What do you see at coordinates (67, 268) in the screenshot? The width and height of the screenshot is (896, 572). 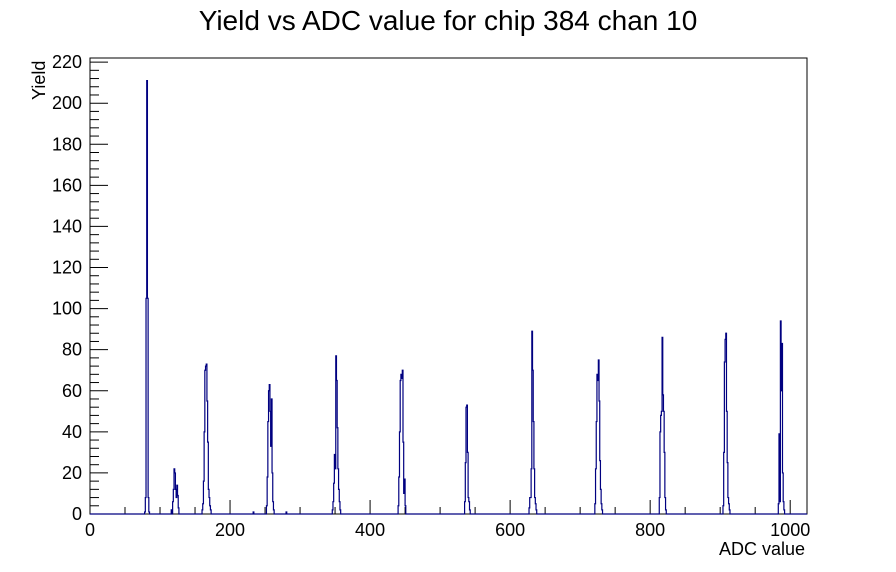 I see `y-tick-label: 120` at bounding box center [67, 268].